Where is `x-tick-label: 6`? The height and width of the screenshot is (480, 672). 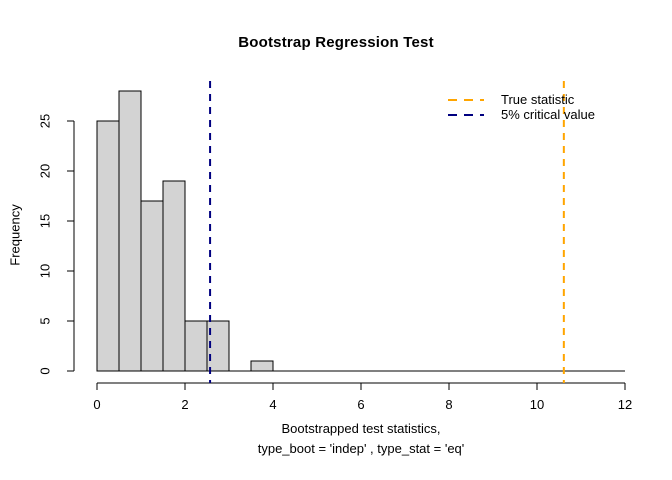 x-tick-label: 6 is located at coordinates (360, 404).